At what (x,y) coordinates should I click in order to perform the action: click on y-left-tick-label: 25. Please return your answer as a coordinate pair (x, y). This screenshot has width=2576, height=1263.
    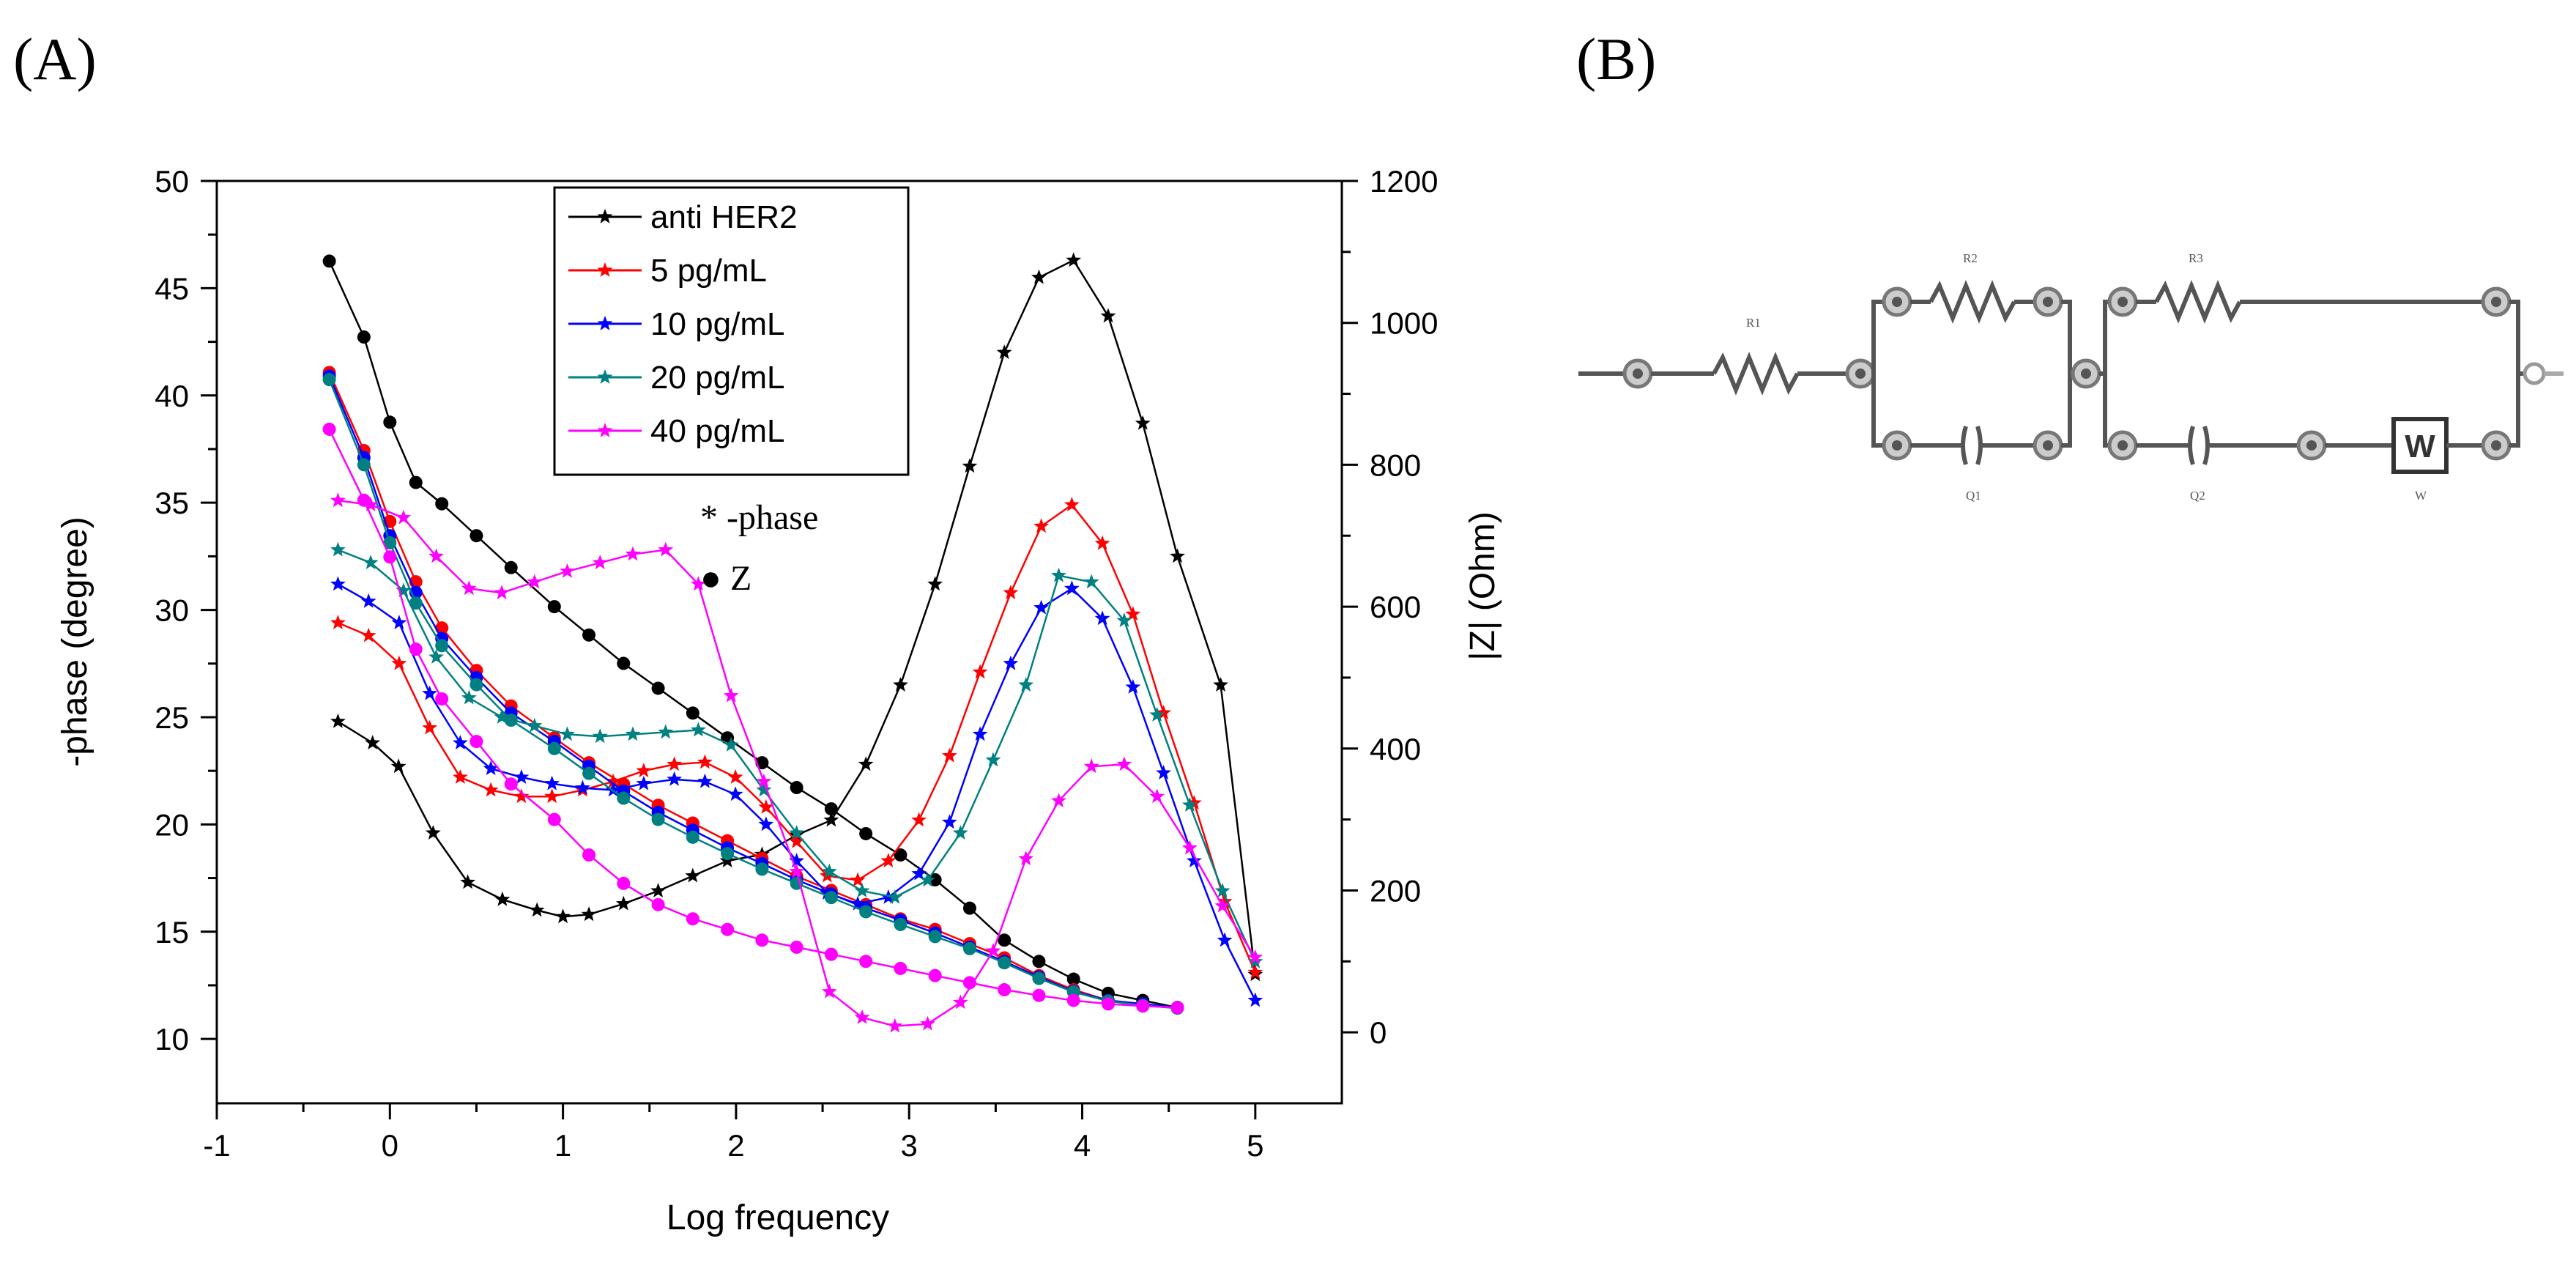
    Looking at the image, I should click on (172, 717).